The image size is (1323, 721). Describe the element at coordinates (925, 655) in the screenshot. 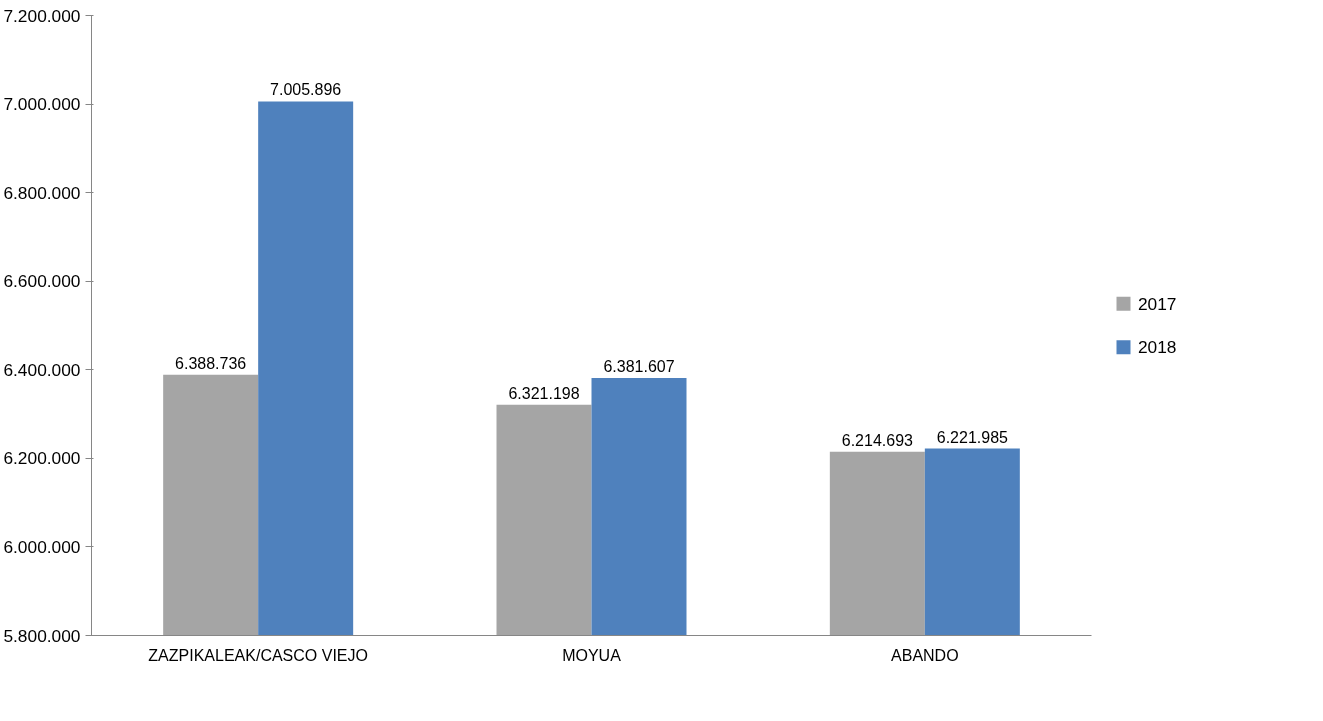

I see `x-tick-label: ABANDO` at that location.